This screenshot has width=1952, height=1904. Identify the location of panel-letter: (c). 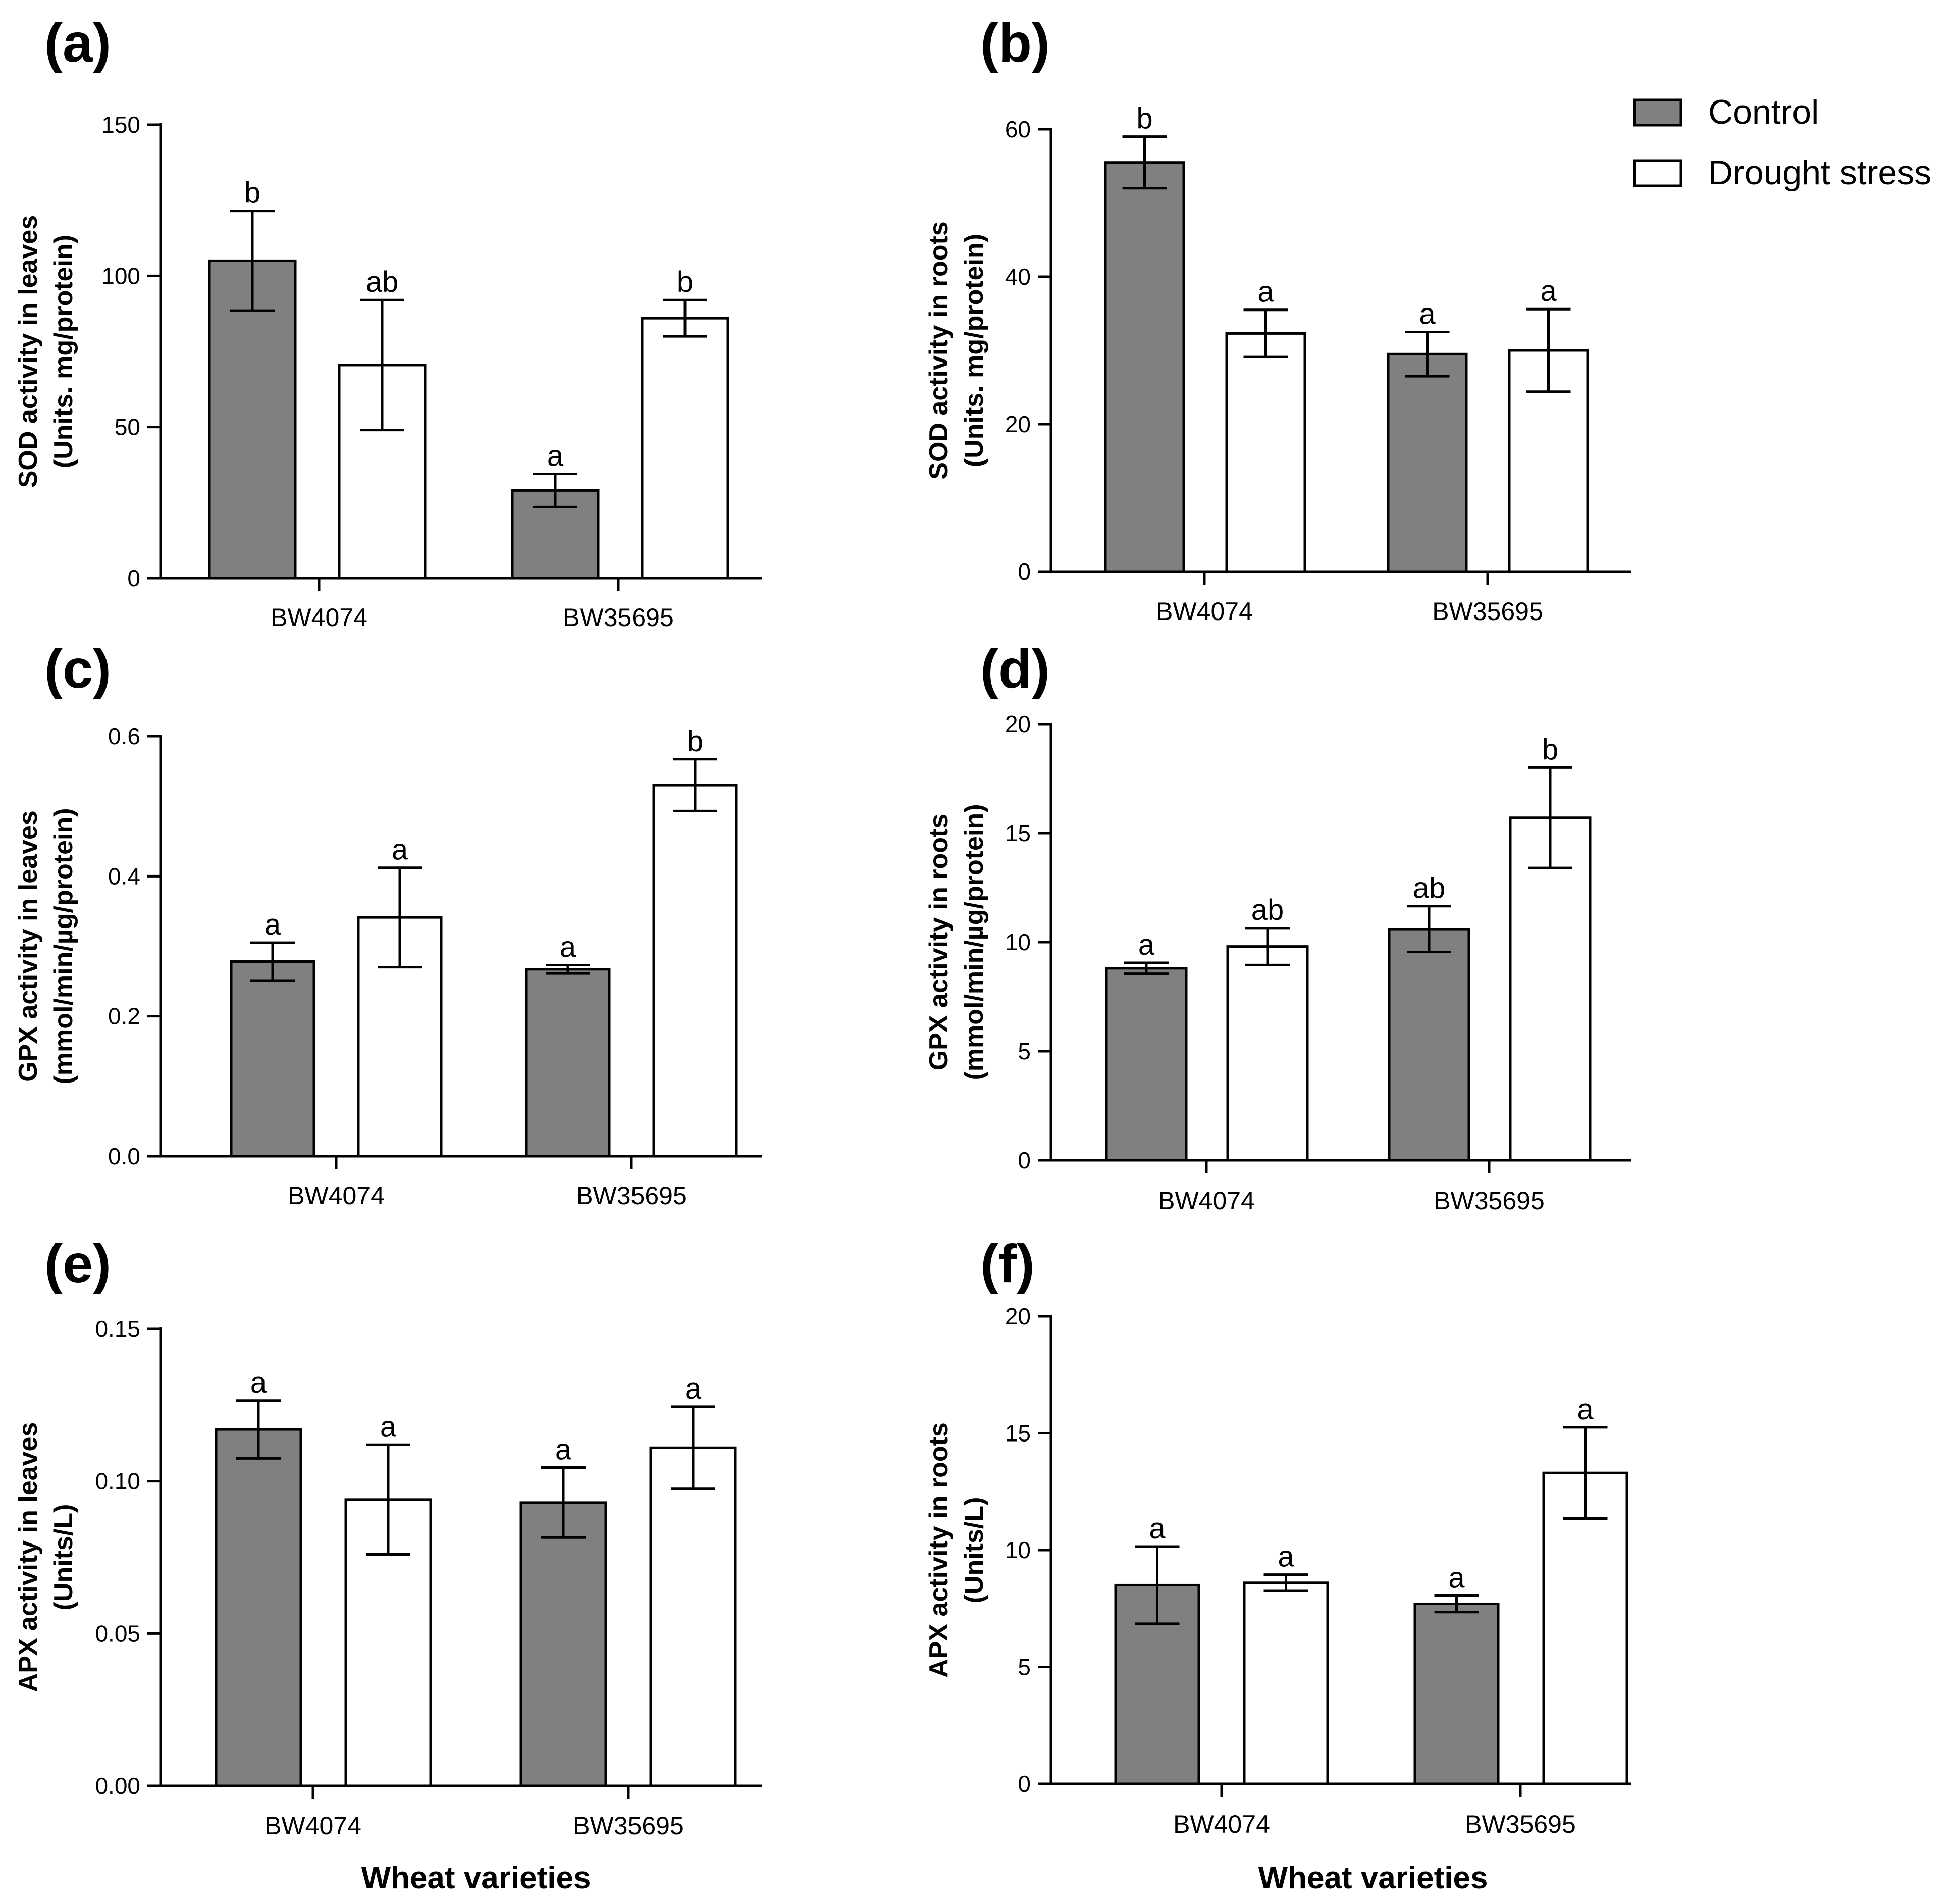
(78, 669).